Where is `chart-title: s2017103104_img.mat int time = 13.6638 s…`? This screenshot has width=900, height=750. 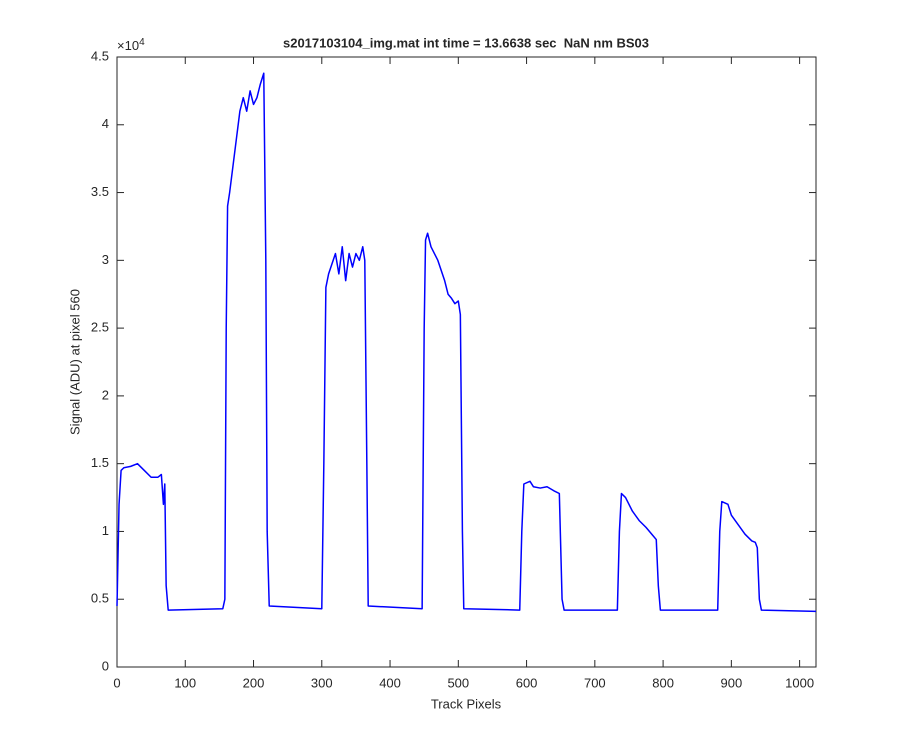 chart-title: s2017103104_img.mat int time = 13.6638 s… is located at coordinates (466, 42).